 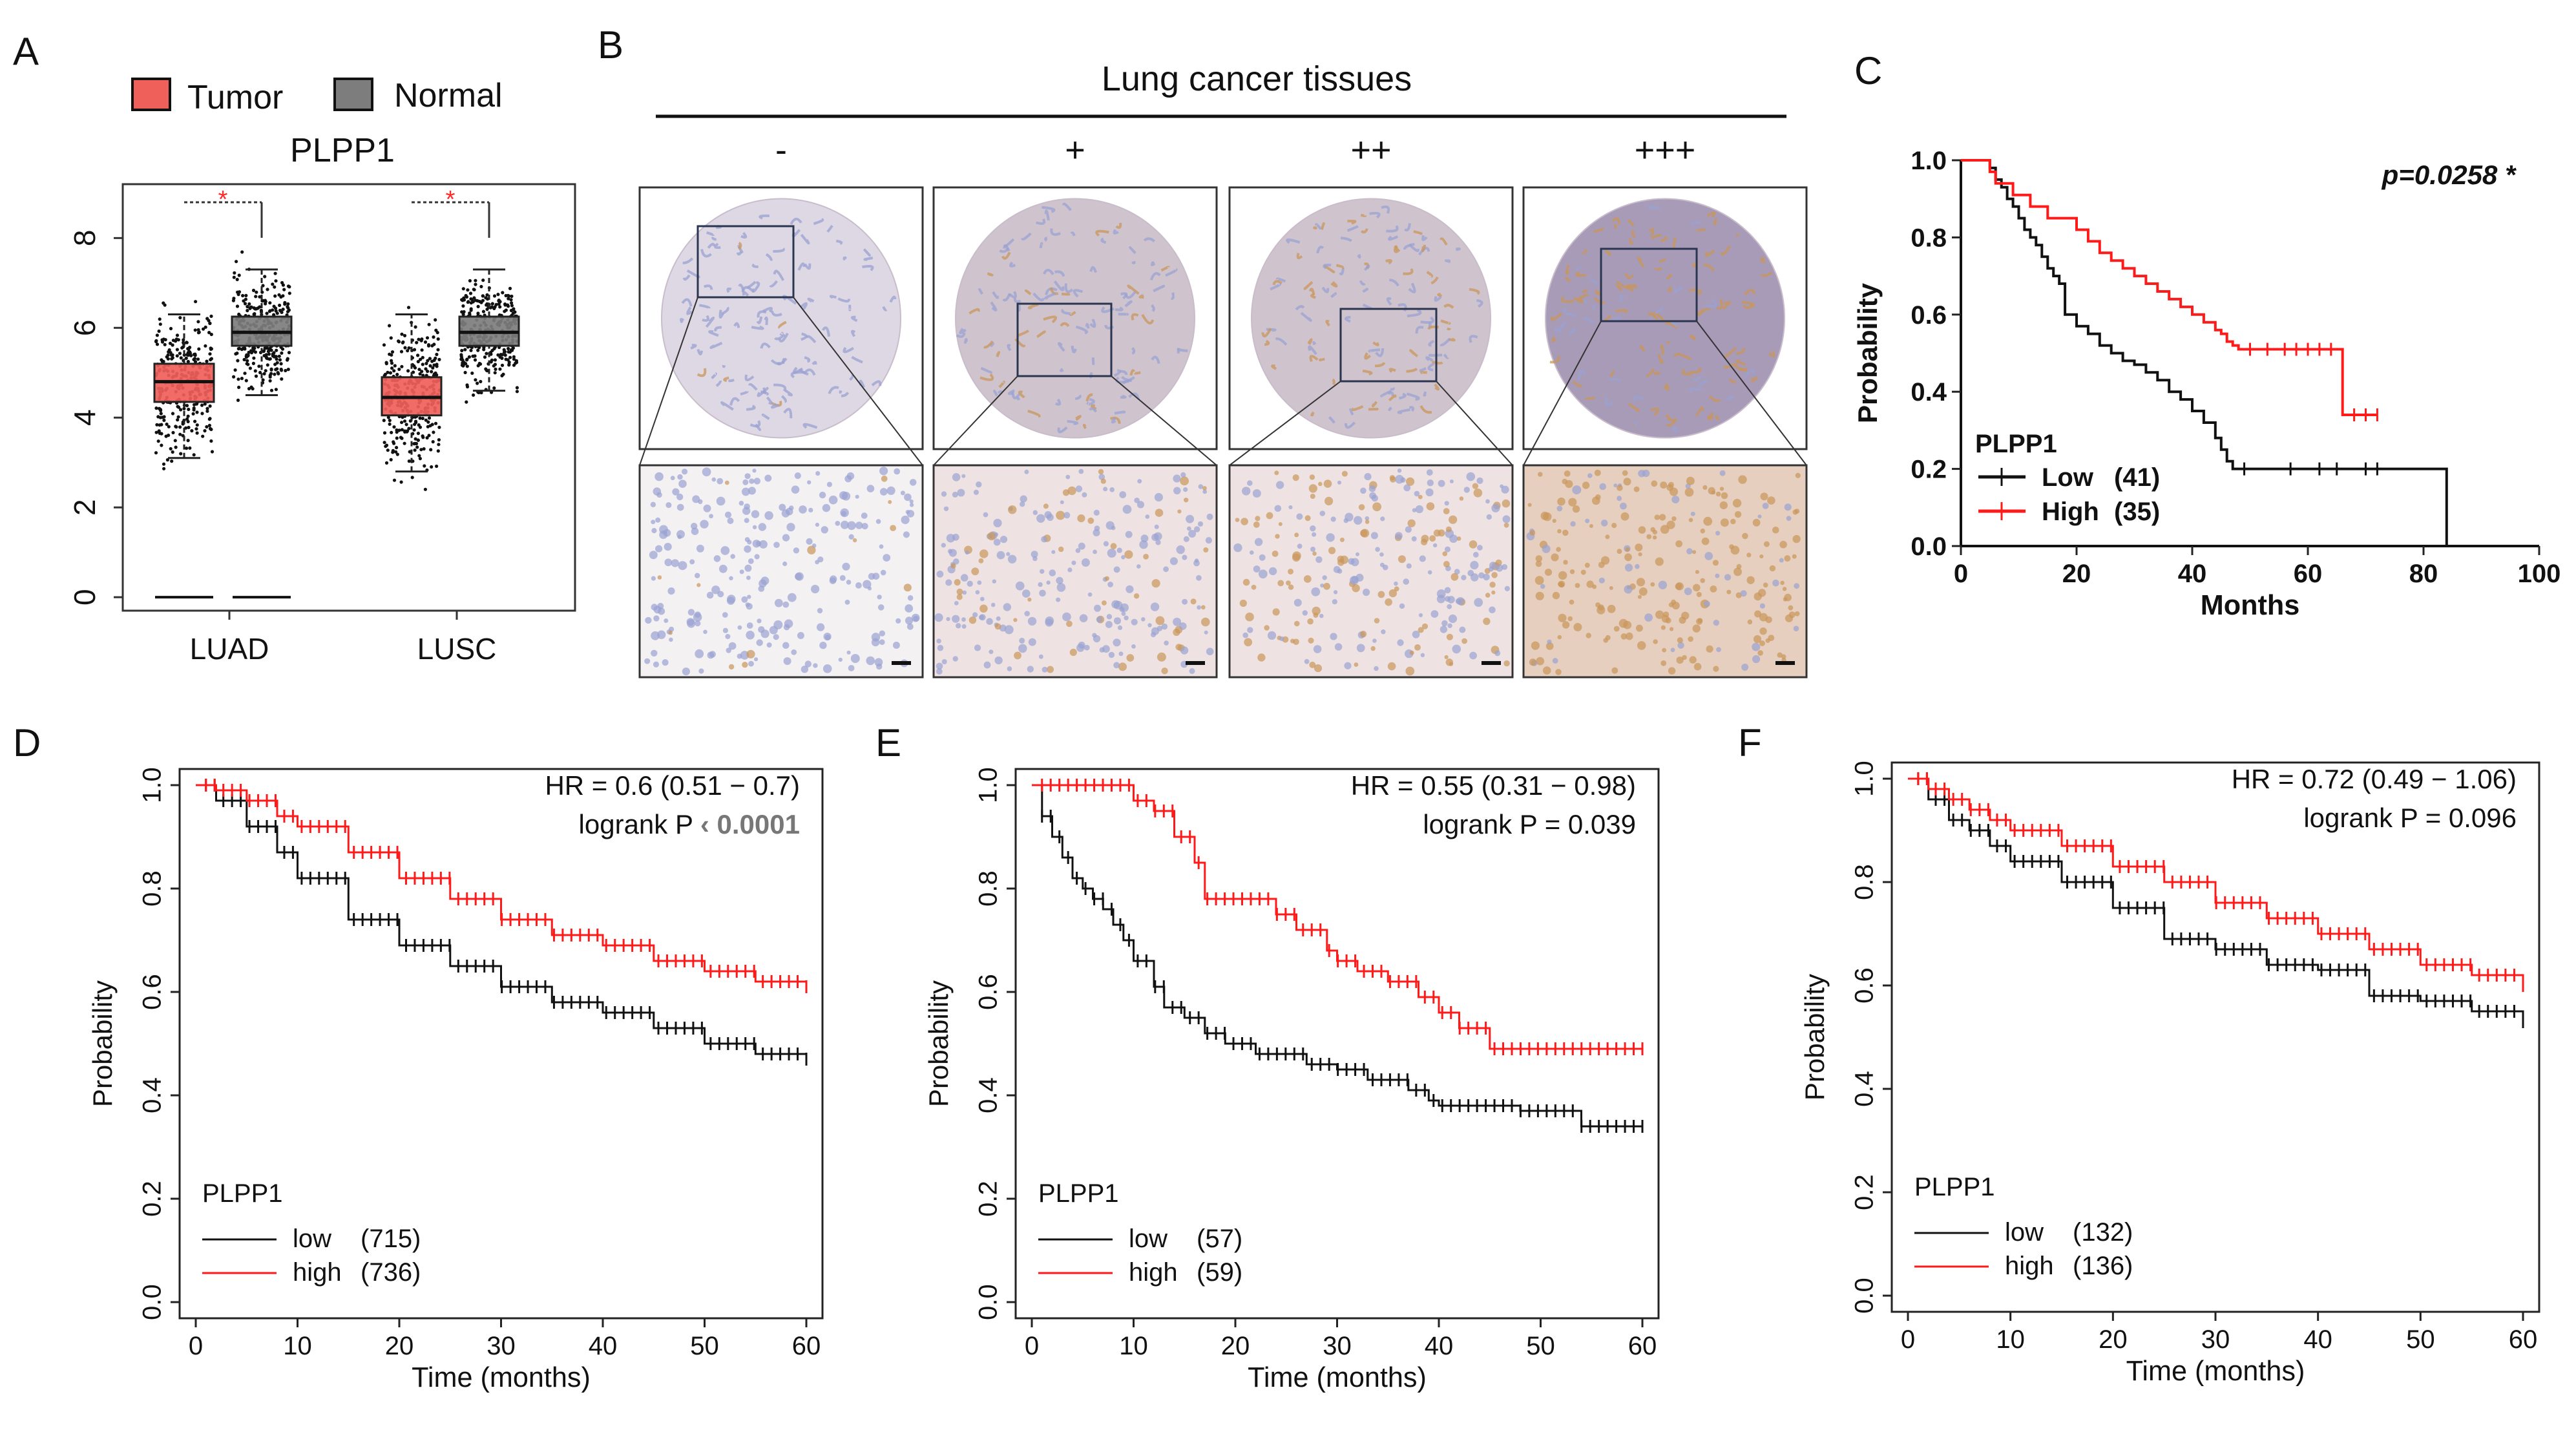 What do you see at coordinates (1961, 574) in the screenshot?
I see `x-tick-label: 0` at bounding box center [1961, 574].